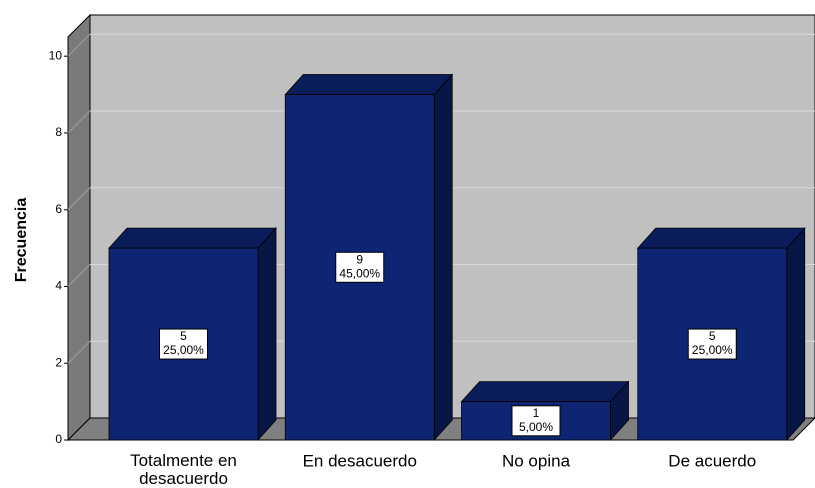 The image size is (815, 488). Describe the element at coordinates (79, 227) in the screenshot. I see `left-wall` at that location.